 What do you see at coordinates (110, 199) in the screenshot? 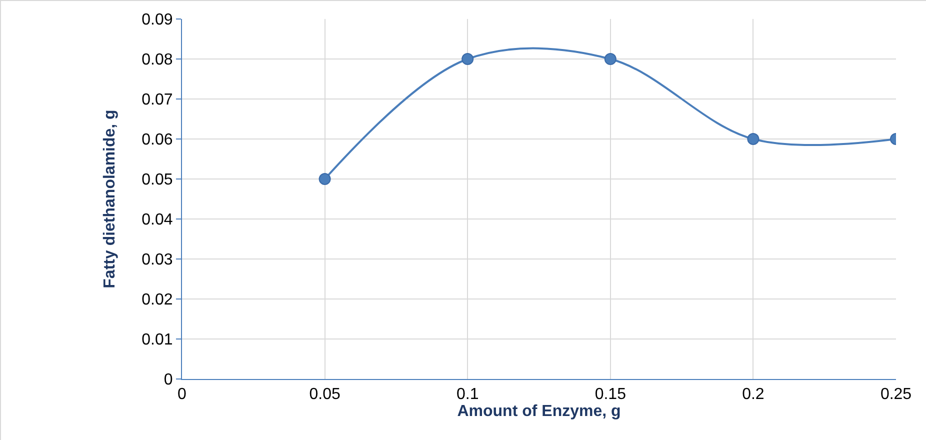
I see `y-axis-title: Fatty diethanolamide, g` at bounding box center [110, 199].